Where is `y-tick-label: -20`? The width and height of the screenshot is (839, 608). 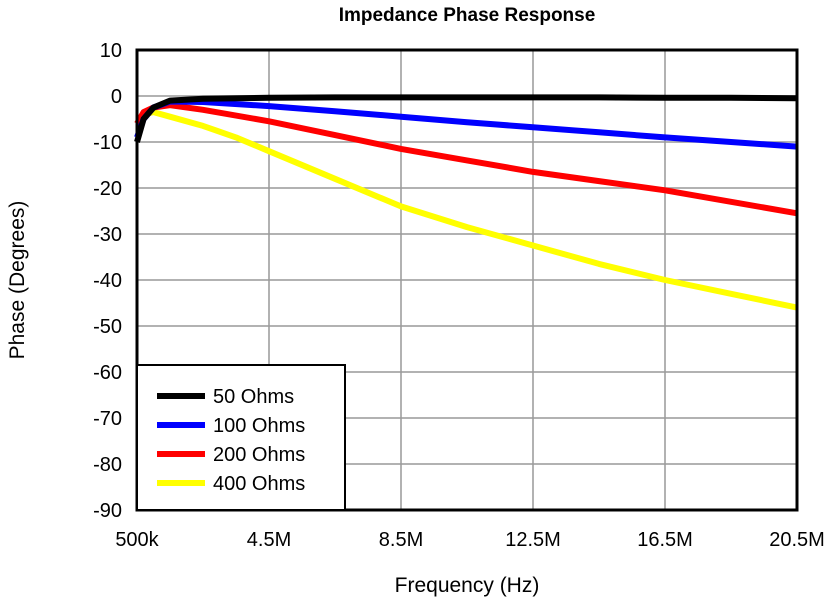 y-tick-label: -20 is located at coordinates (107, 189).